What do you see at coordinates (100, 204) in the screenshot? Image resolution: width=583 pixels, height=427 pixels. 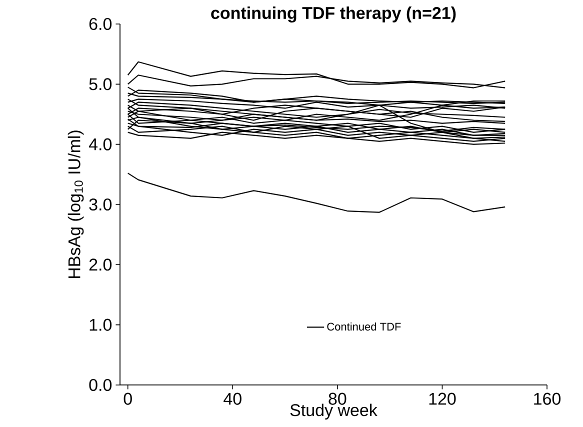 I see `y-tick-label: 3.0` at bounding box center [100, 204].